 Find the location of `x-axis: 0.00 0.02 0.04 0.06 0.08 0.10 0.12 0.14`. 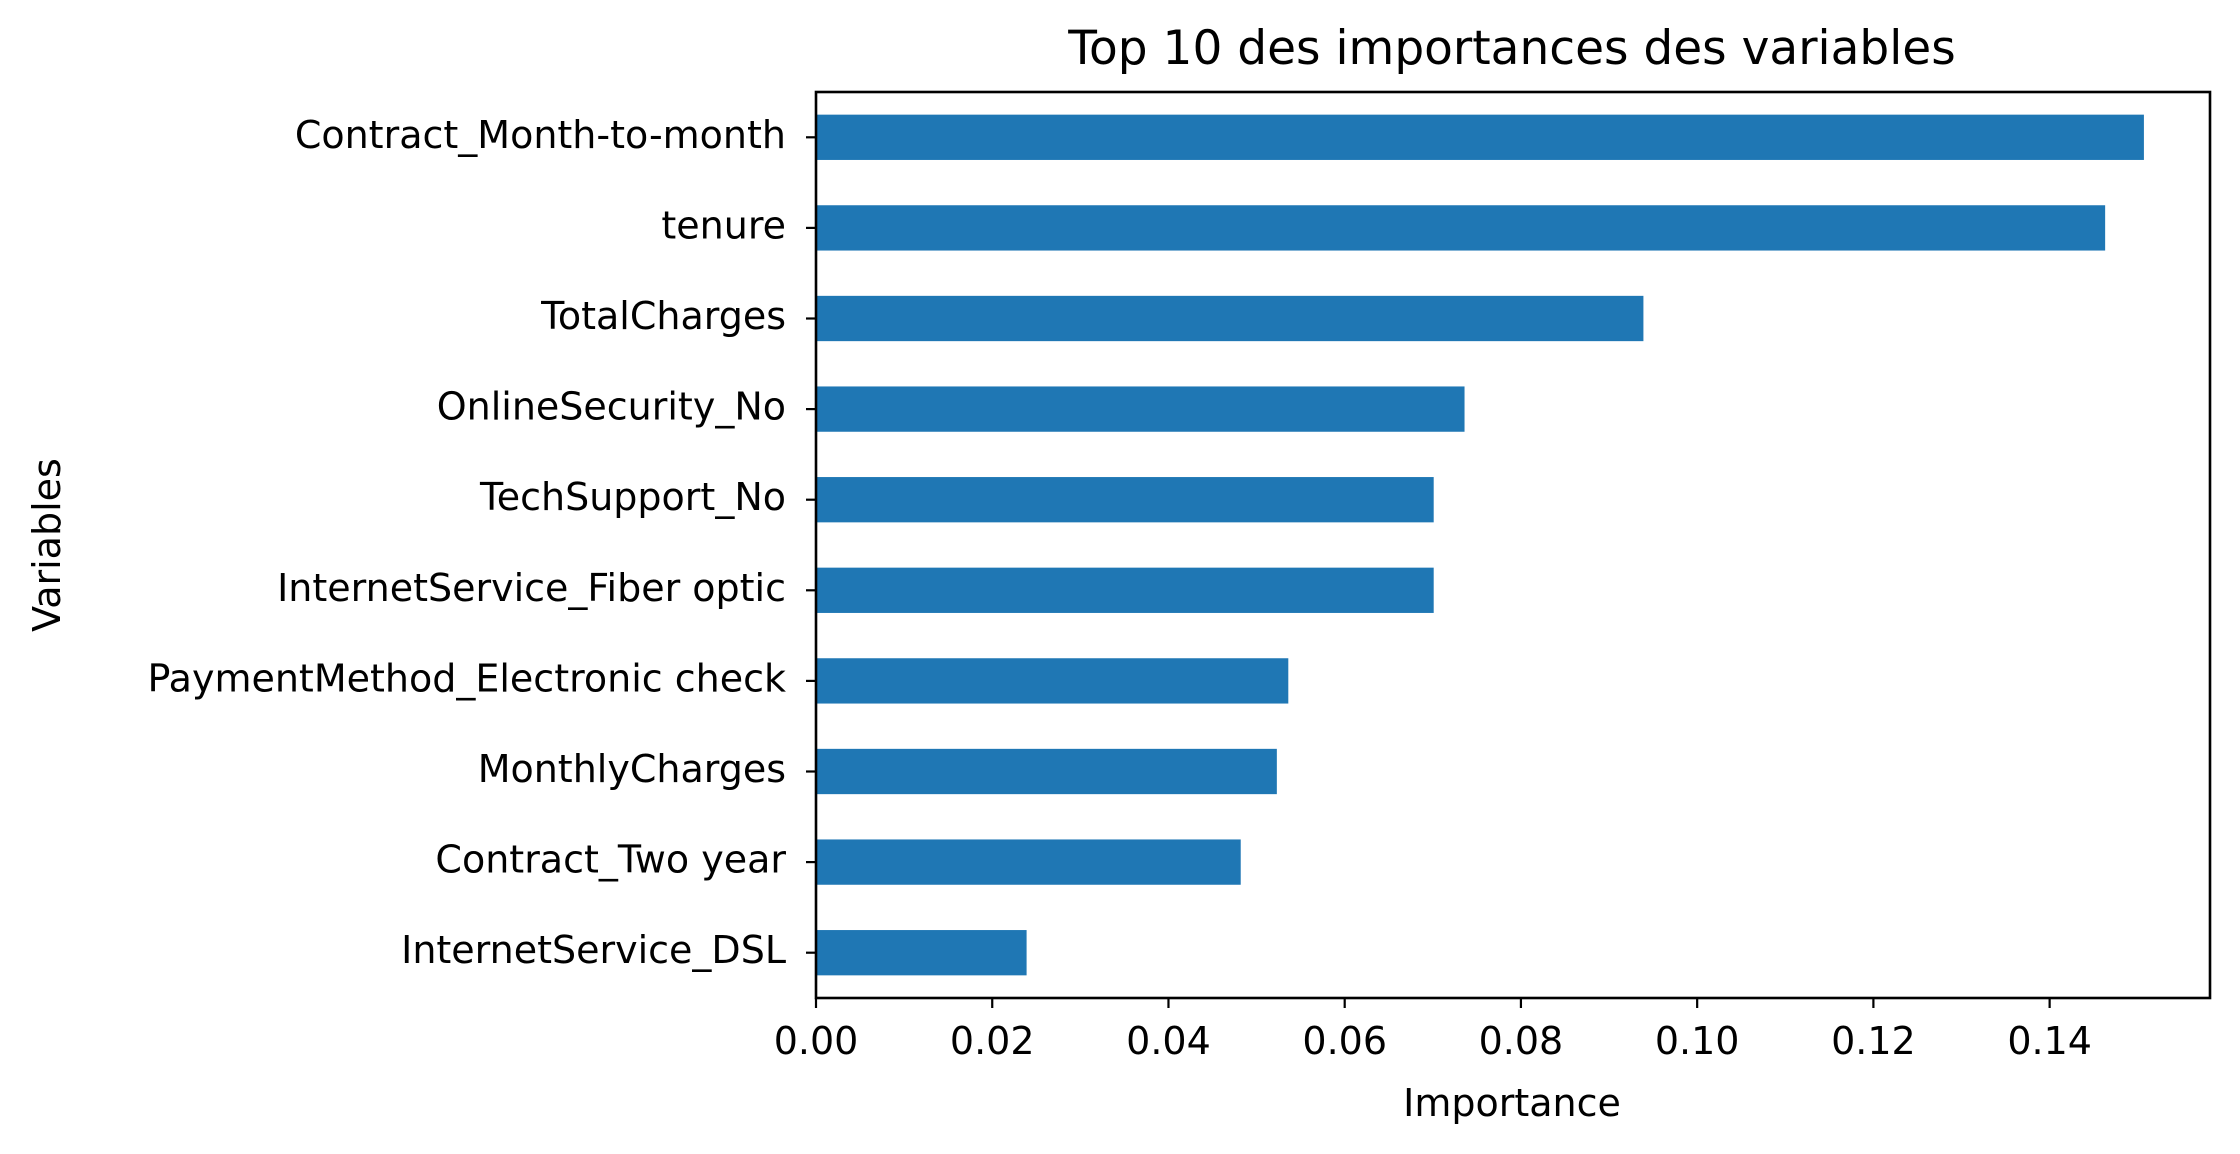

x-axis: 0.00 0.02 0.04 0.06 0.08 0.10 0.12 0.14 is located at coordinates (1433, 1030).